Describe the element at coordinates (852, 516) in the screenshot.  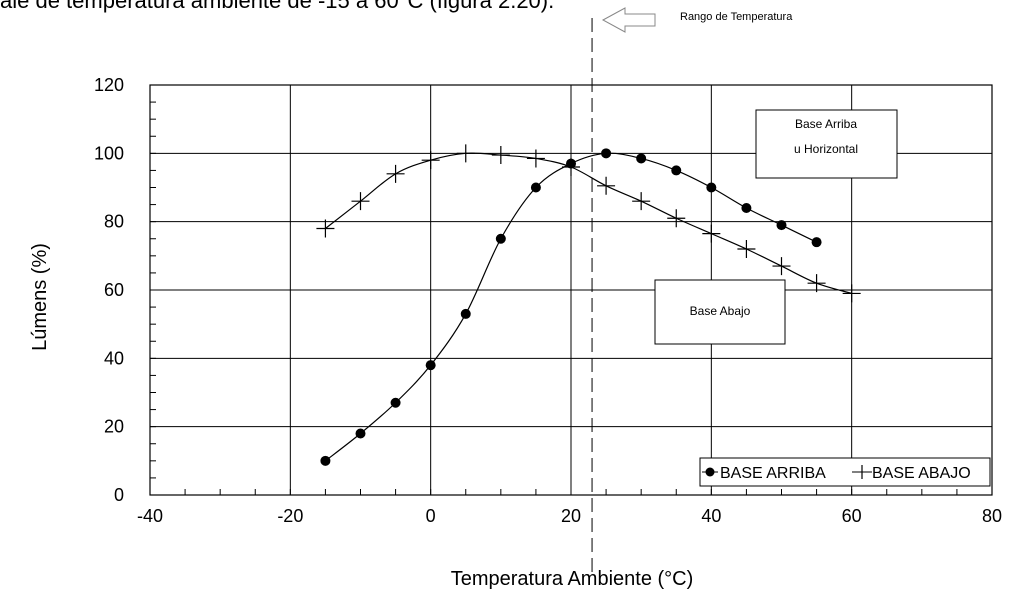
I see `x-tick-label: 60` at that location.